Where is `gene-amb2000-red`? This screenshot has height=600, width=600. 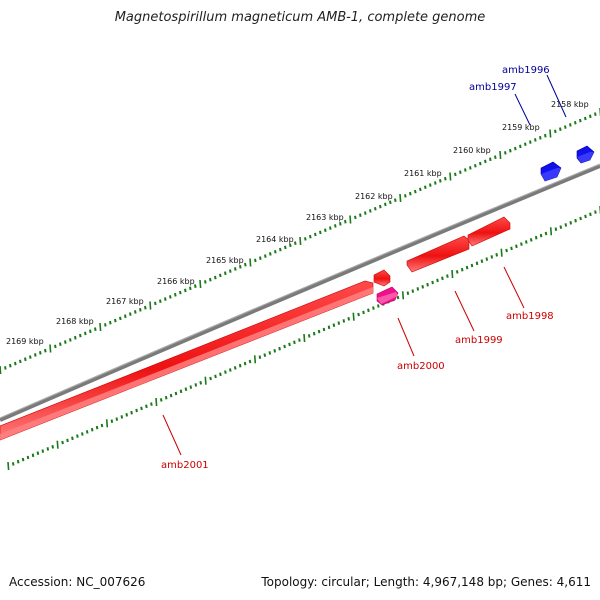
gene-amb2000-red is located at coordinates (382, 278).